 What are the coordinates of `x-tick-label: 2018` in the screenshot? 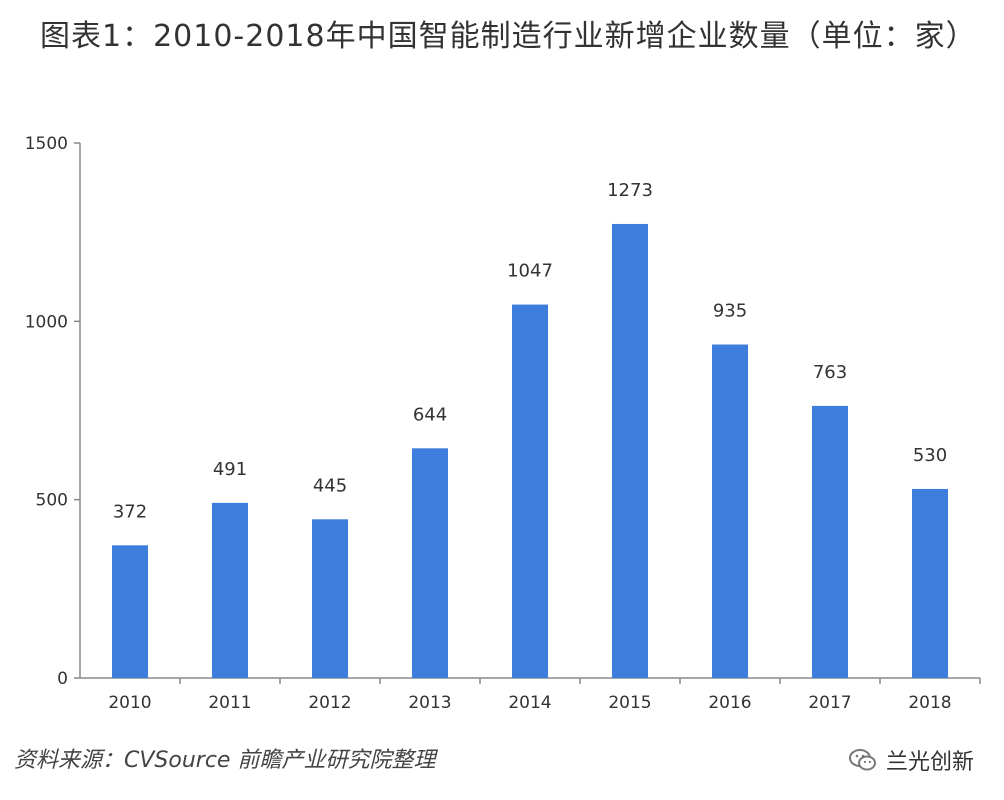 It's located at (929, 703).